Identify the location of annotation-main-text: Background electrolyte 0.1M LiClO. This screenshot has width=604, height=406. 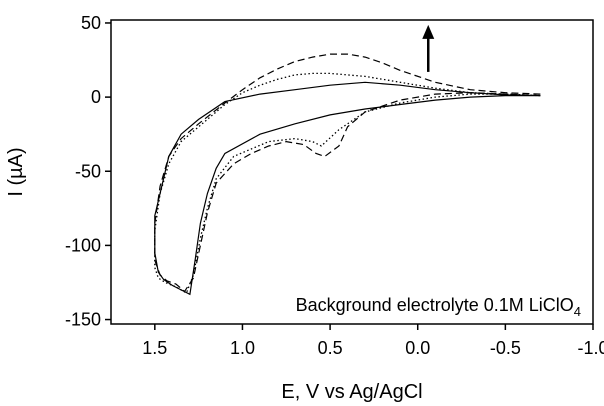
(435, 305).